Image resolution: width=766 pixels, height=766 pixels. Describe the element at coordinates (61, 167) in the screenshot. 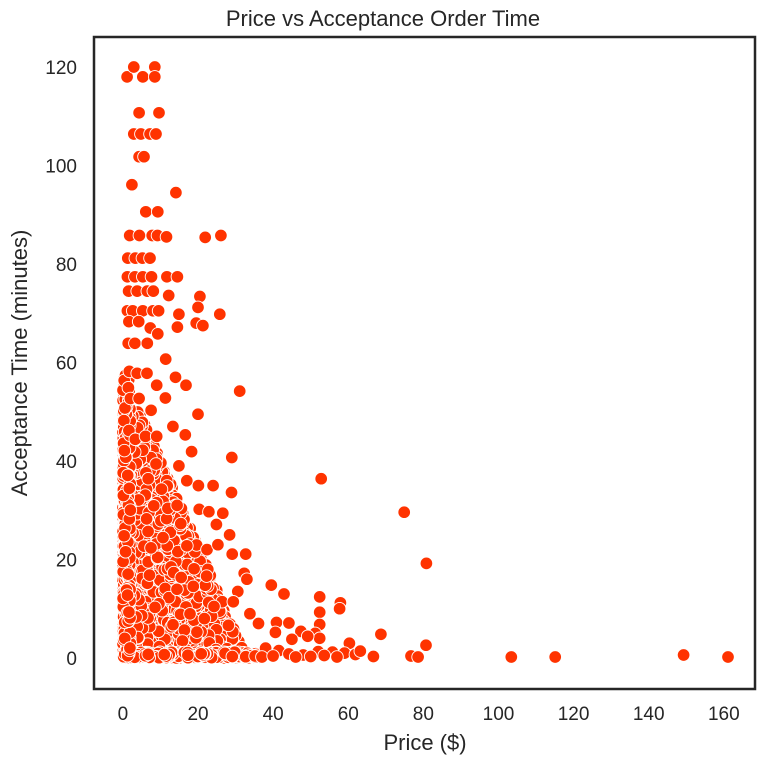

I see `y-tick-label: 100` at that location.